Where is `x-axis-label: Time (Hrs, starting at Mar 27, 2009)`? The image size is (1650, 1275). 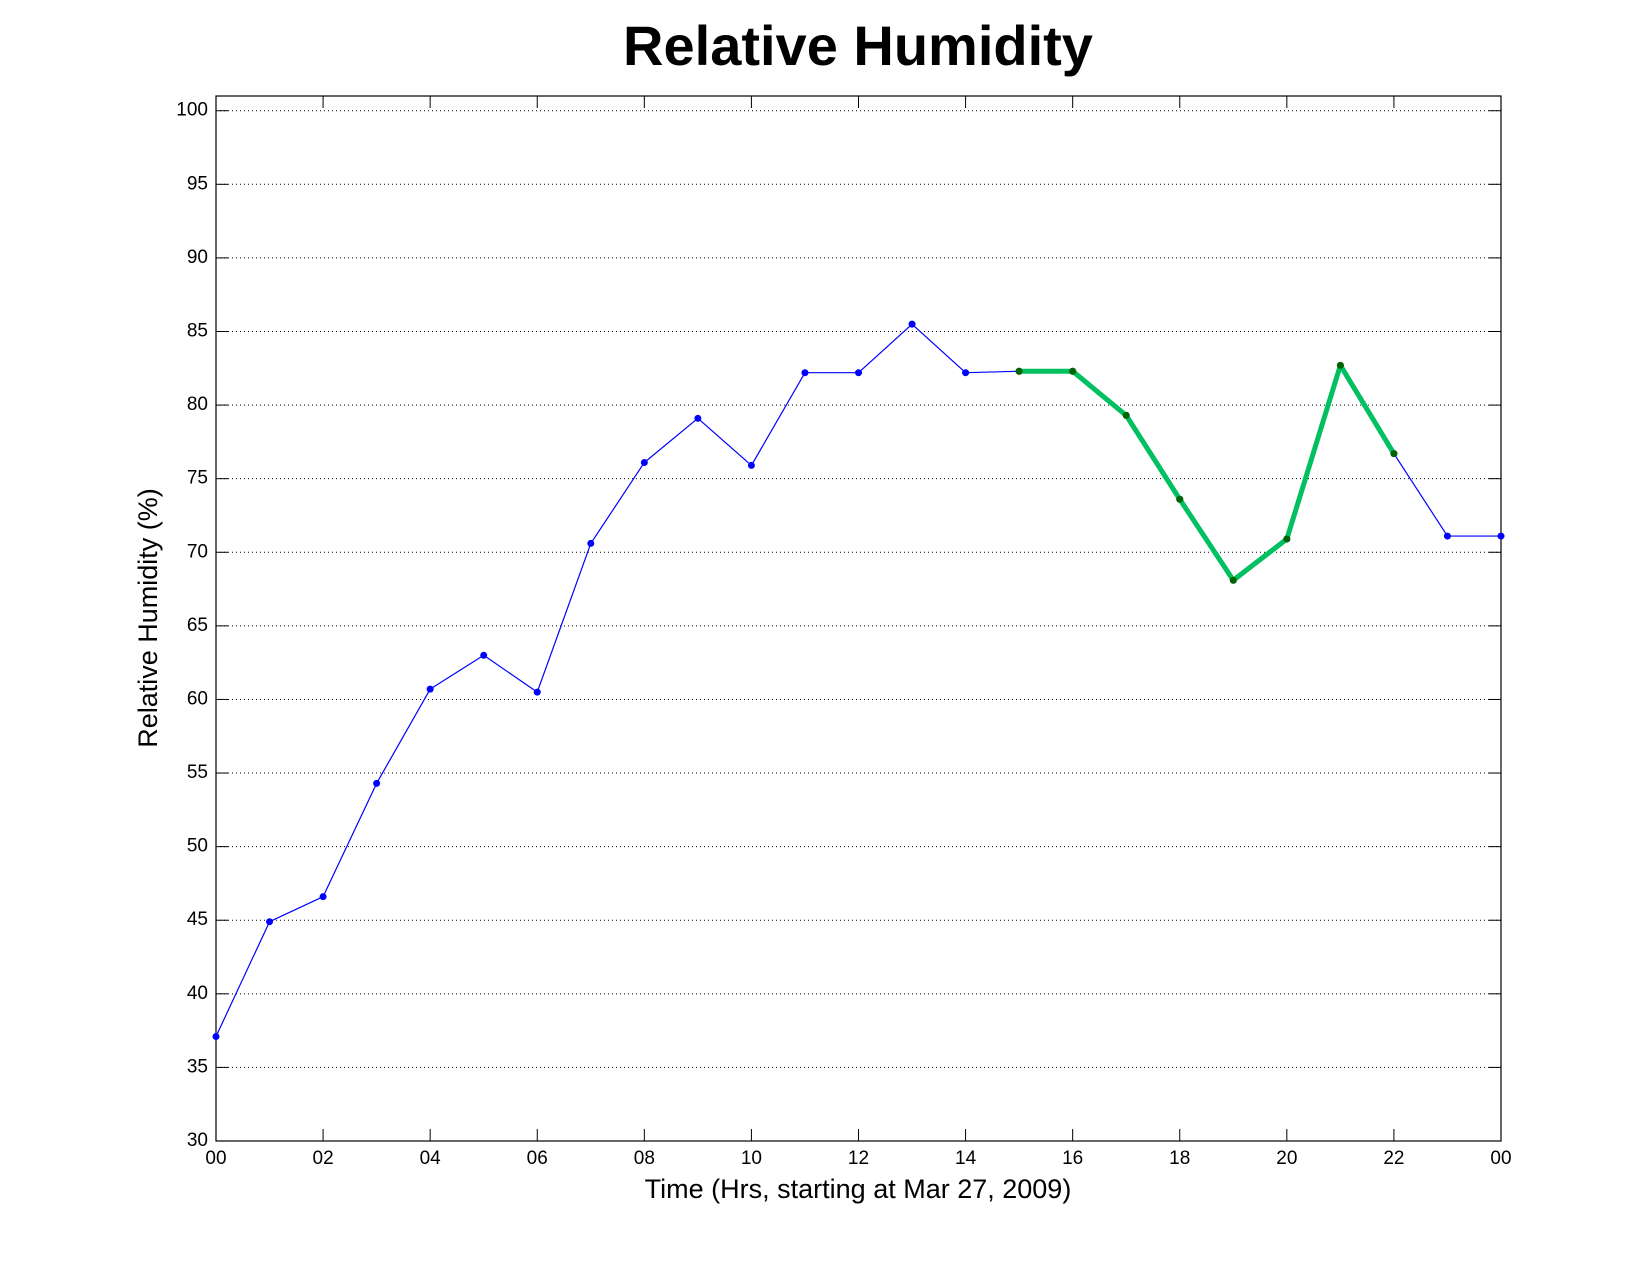 x-axis-label: Time (Hrs, starting at Mar 27, 2009) is located at coordinates (858, 1189).